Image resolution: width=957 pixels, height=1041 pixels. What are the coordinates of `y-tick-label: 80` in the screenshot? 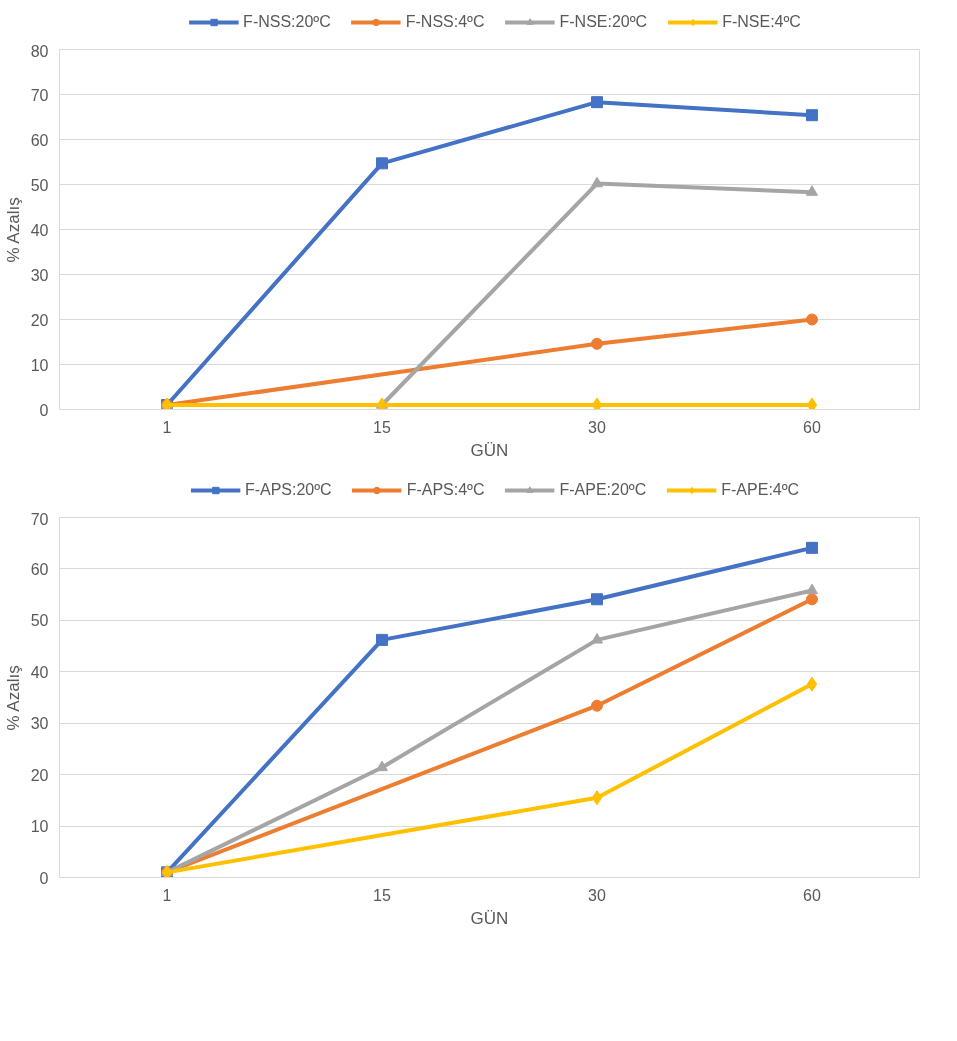 It's located at (39, 51).